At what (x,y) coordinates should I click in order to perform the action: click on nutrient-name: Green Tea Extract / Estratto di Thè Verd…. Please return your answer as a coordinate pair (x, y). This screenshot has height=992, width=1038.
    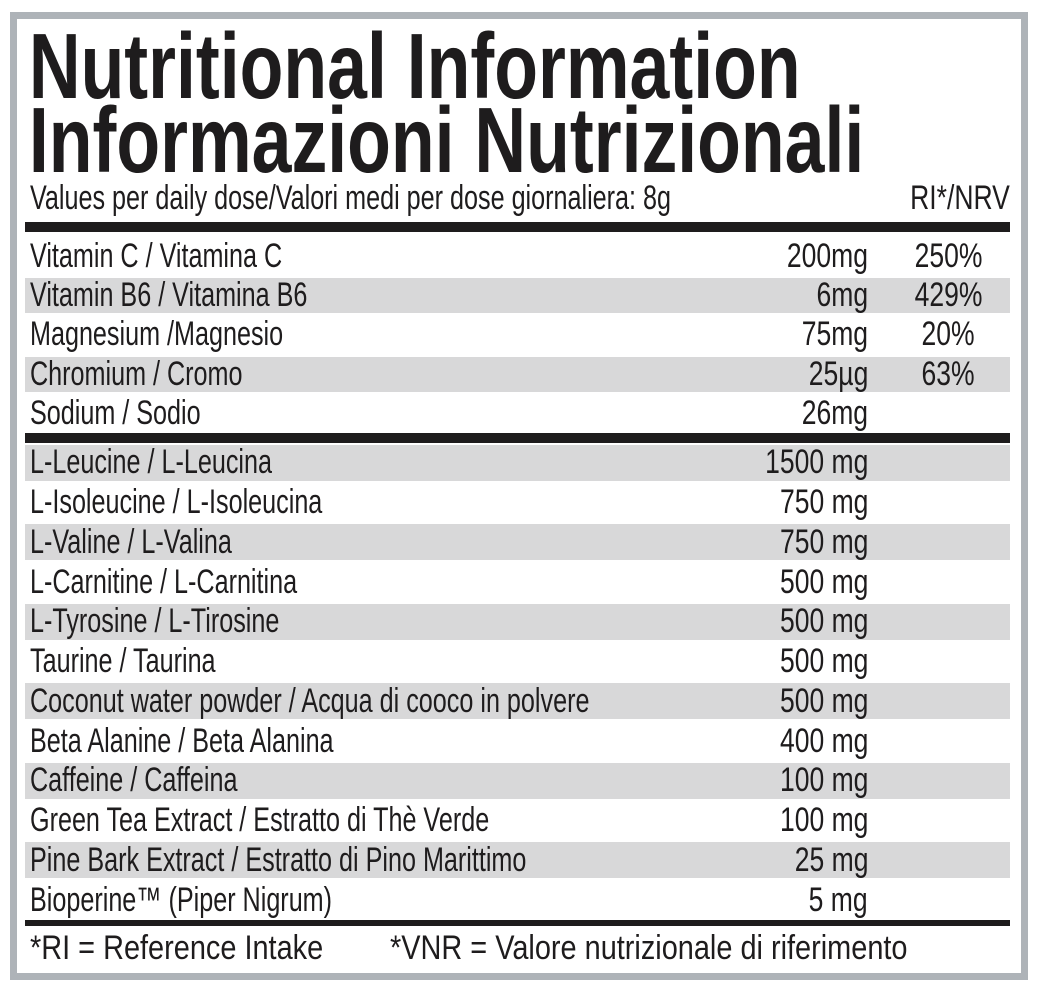
    Looking at the image, I should click on (260, 820).